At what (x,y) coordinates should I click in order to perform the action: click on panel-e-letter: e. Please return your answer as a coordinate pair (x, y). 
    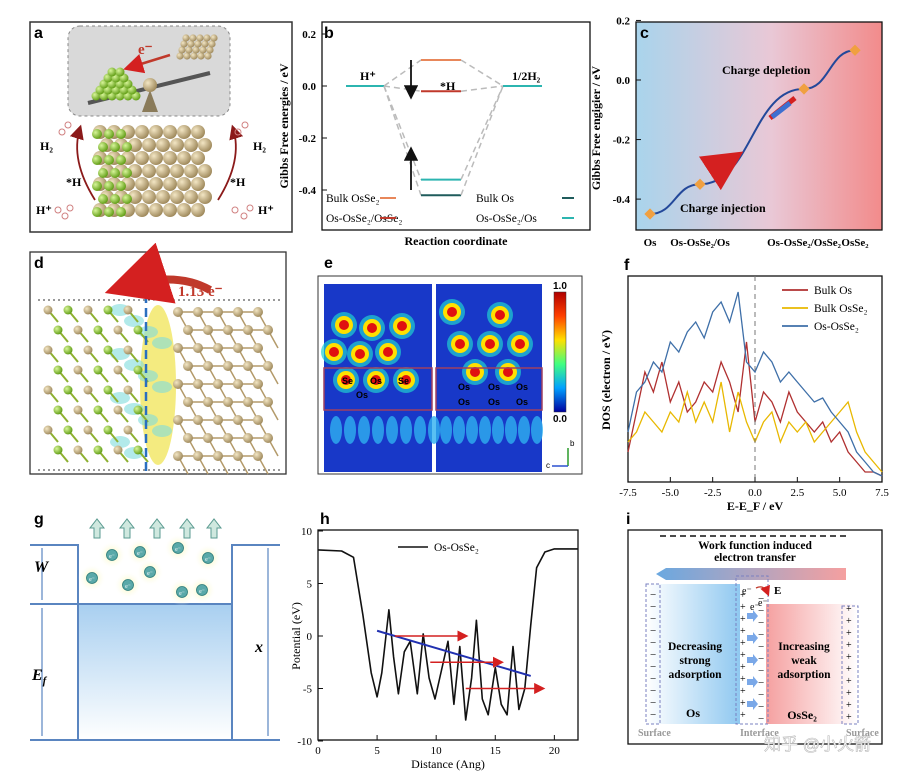
    Looking at the image, I should click on (328, 263).